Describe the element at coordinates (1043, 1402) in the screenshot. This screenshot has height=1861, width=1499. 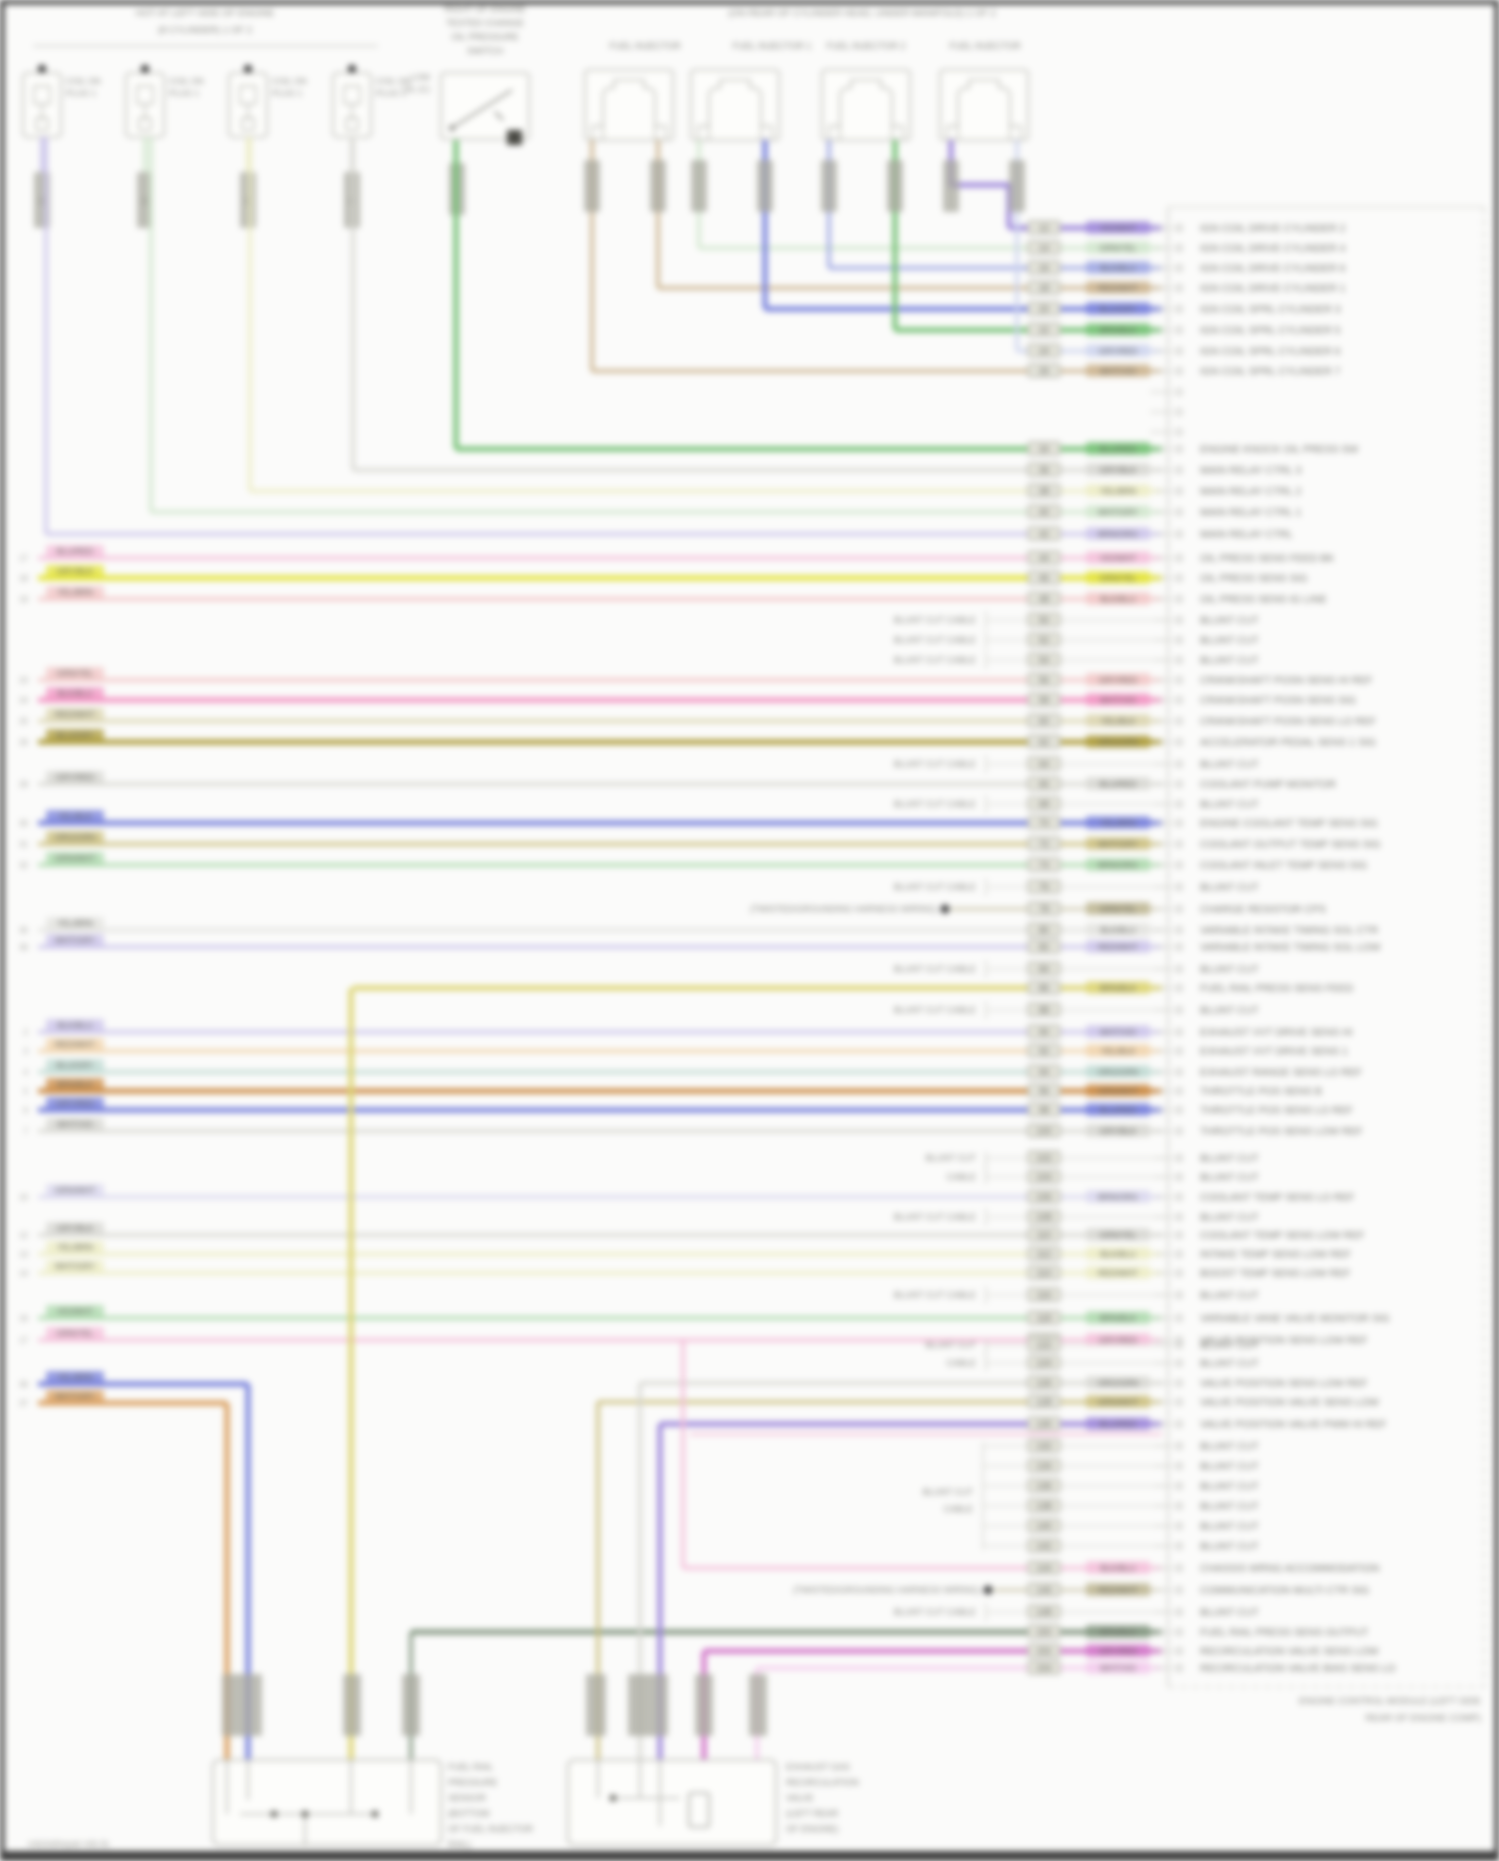
I see `svg-text: 128` at that location.